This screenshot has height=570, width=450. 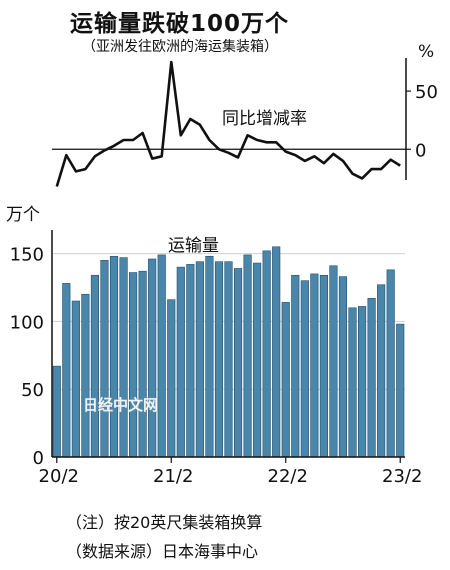 What do you see at coordinates (162, 551) in the screenshot?
I see `source-note: （数据来源）日本海事中心` at bounding box center [162, 551].